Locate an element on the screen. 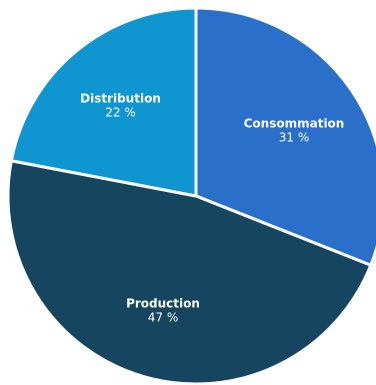  slice-label-distribution: Distribution is located at coordinates (120, 99).